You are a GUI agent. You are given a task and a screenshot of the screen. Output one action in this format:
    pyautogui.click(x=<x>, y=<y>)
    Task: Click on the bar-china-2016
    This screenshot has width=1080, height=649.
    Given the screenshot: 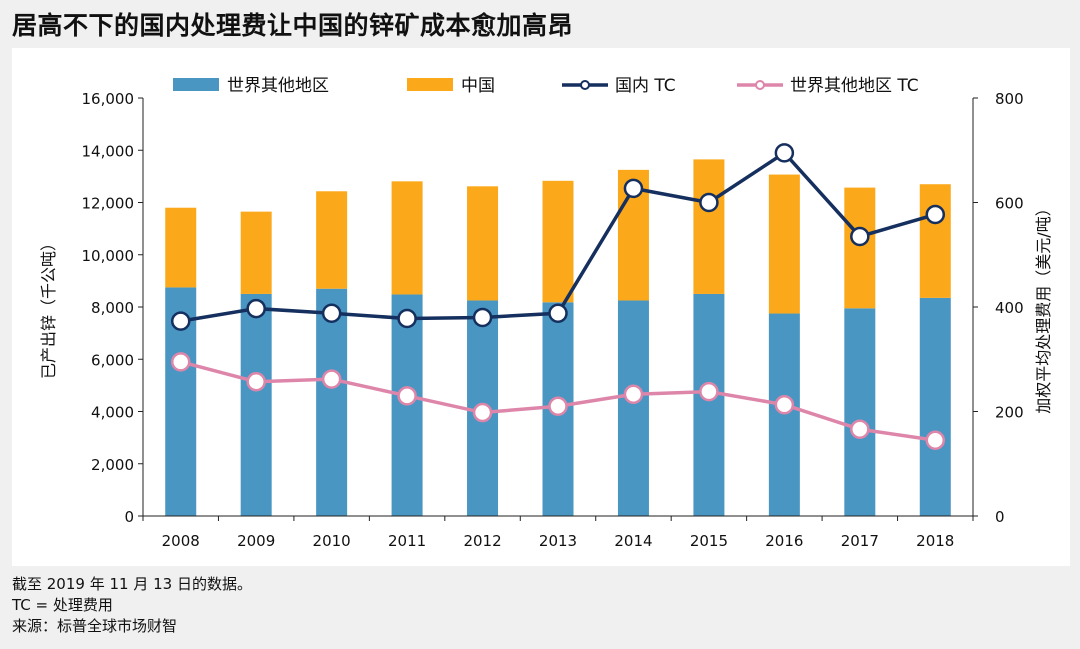 What is the action you would take?
    pyautogui.click(x=784, y=244)
    